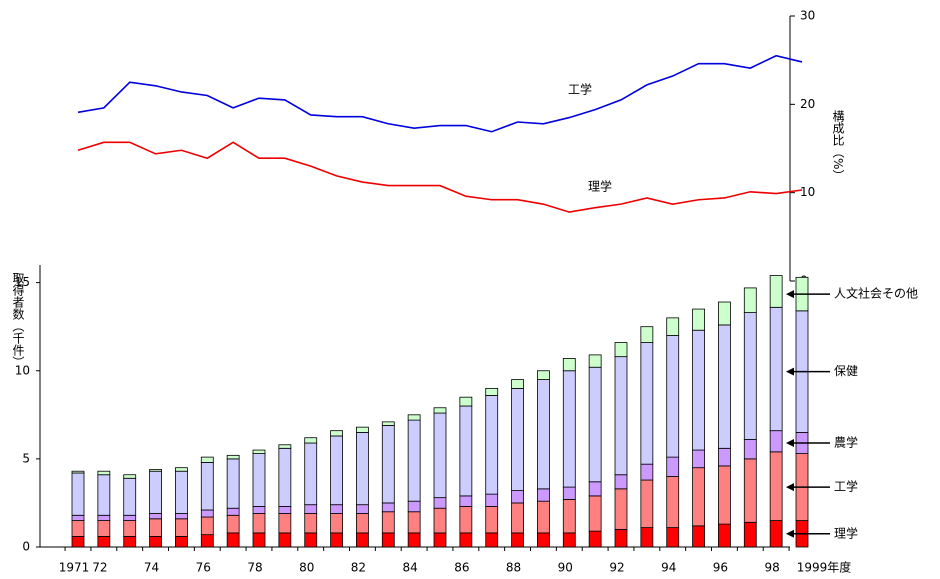  Describe the element at coordinates (846, 371) in the screenshot. I see `legend-label: 保健` at that location.